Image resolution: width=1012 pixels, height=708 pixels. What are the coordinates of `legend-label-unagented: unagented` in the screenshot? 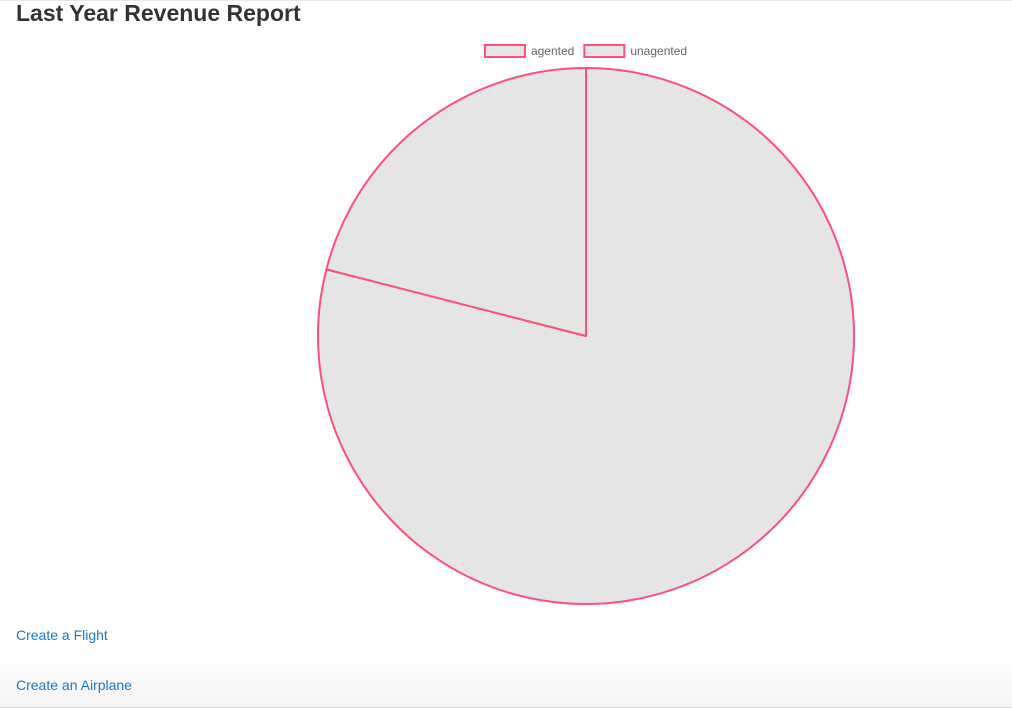 It's located at (658, 51).